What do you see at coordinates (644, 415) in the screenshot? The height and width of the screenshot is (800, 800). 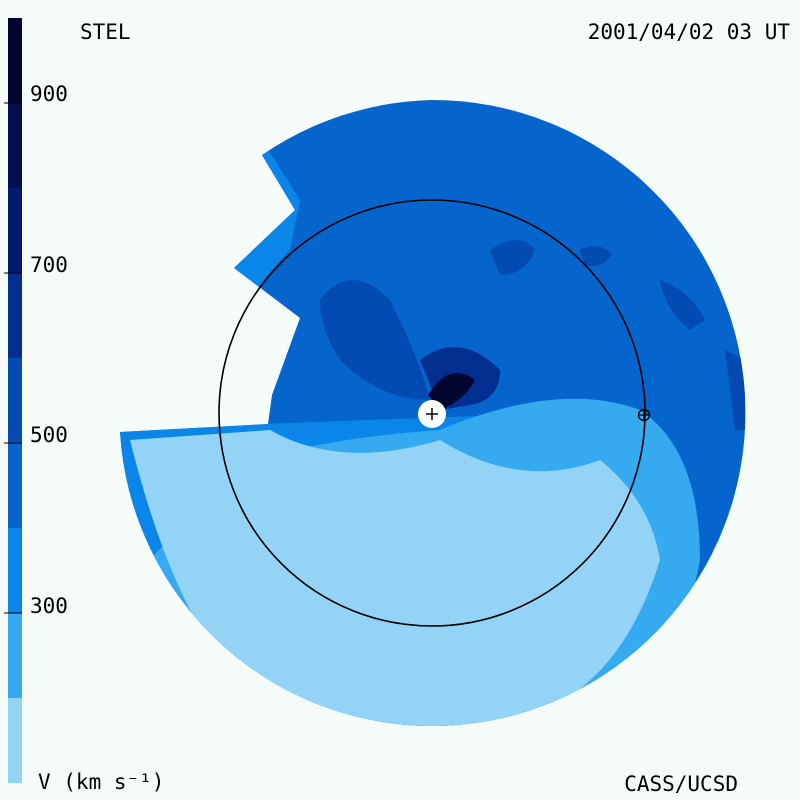 I see `earth-marker` at bounding box center [644, 415].